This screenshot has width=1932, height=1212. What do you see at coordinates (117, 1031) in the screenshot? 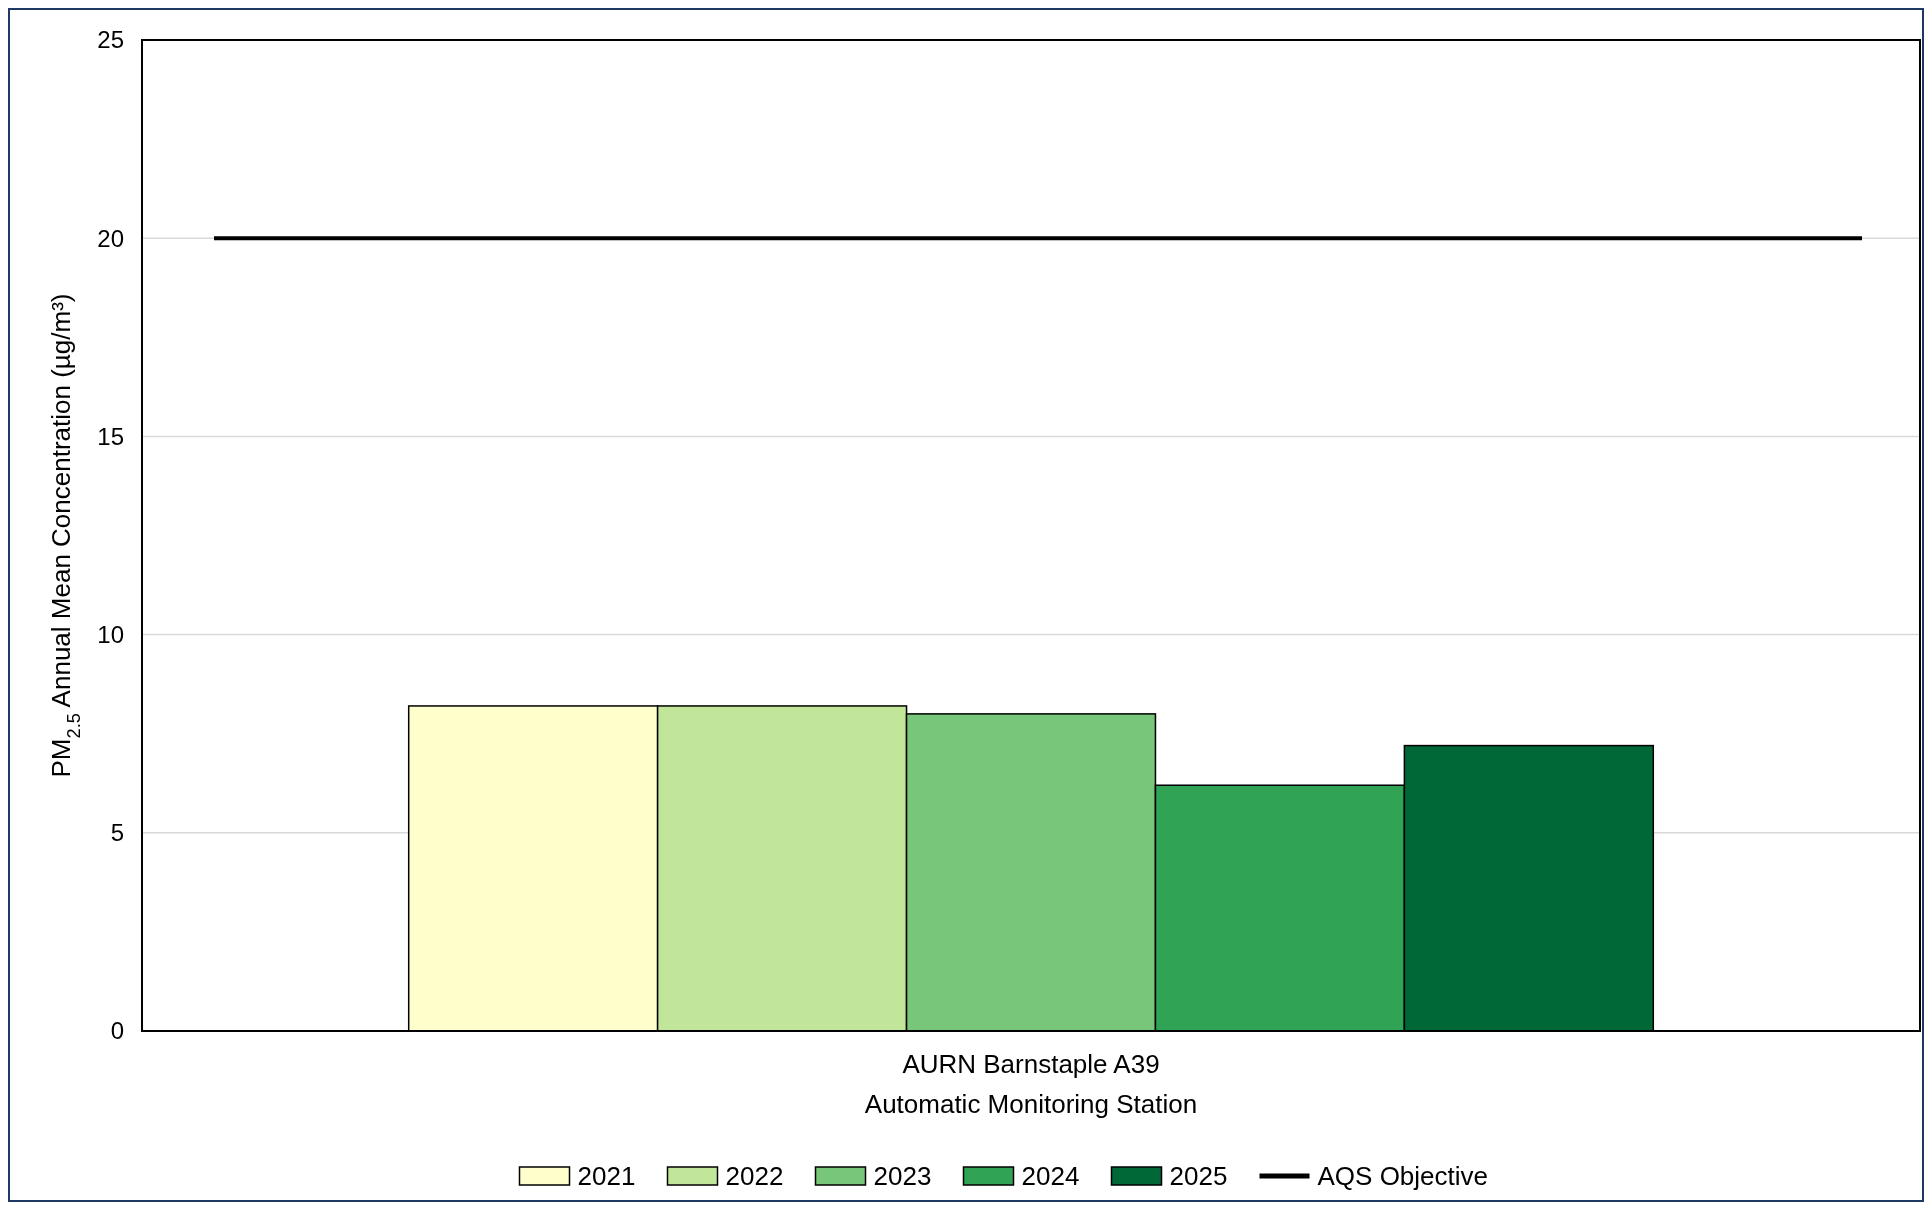
I see `y-tick-label: 0` at bounding box center [117, 1031].